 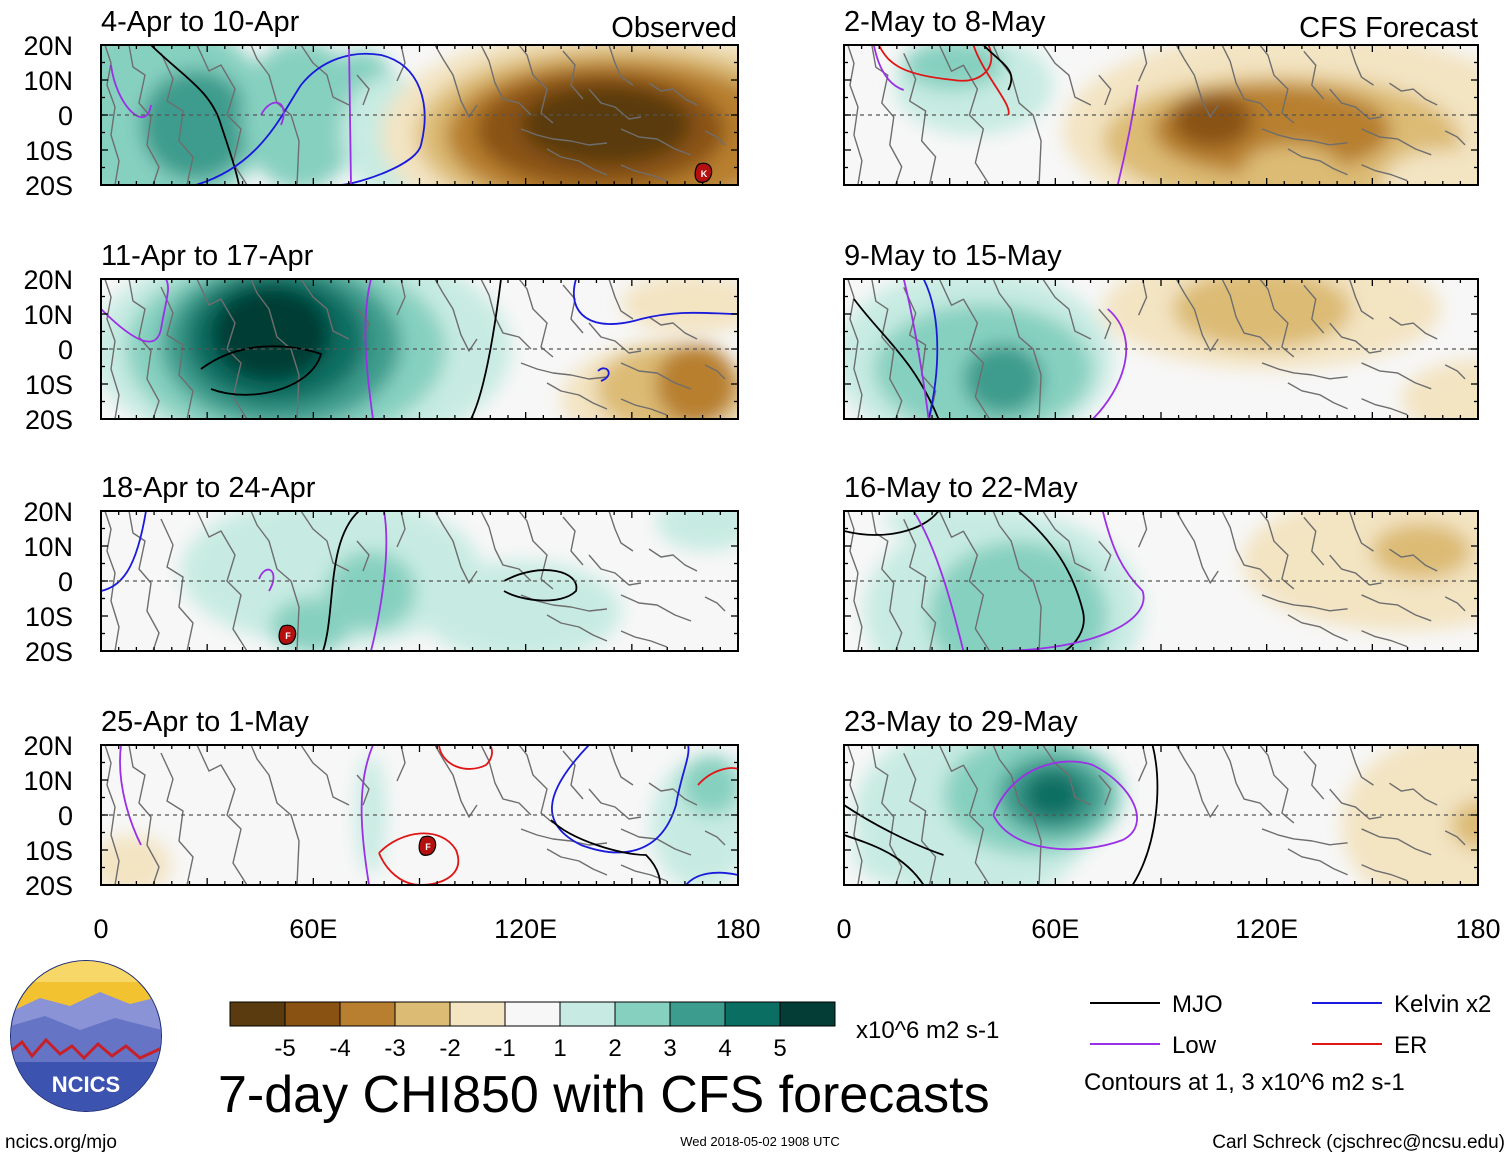 What do you see at coordinates (1153, 1045) in the screenshot?
I see `legend-item: Low` at bounding box center [1153, 1045].